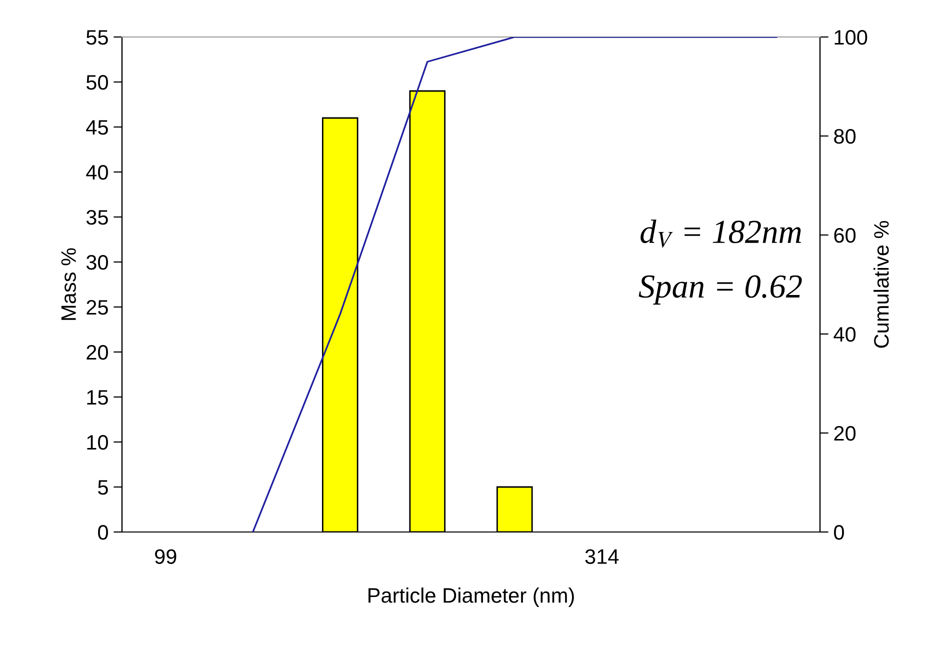 Image resolution: width=925 pixels, height=660 pixels. What do you see at coordinates (97, 397) in the screenshot?
I see `y-tick-label: 15` at bounding box center [97, 397].